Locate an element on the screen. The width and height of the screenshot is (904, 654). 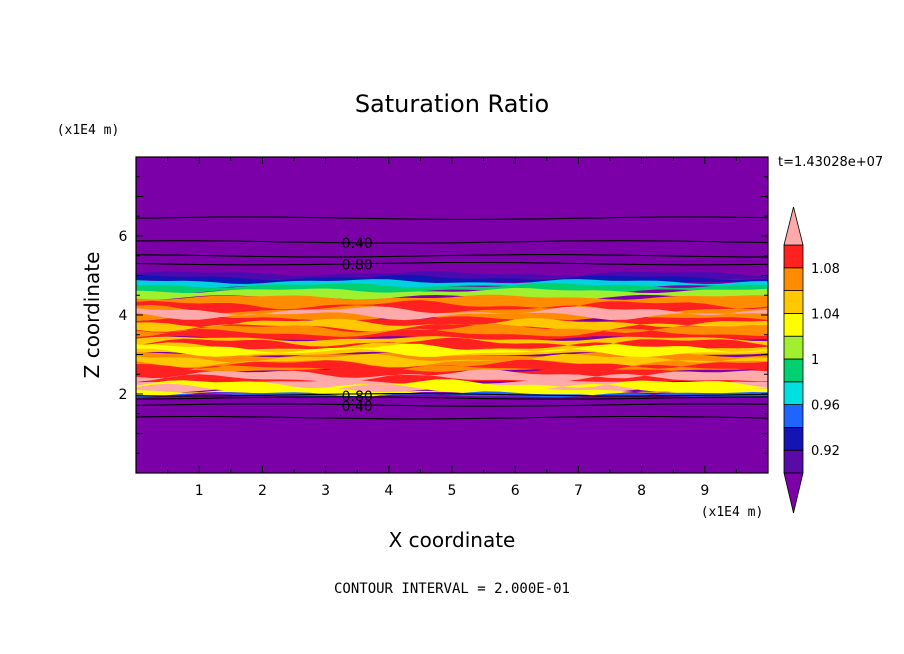
y-tick-label: 4 is located at coordinates (123, 316).